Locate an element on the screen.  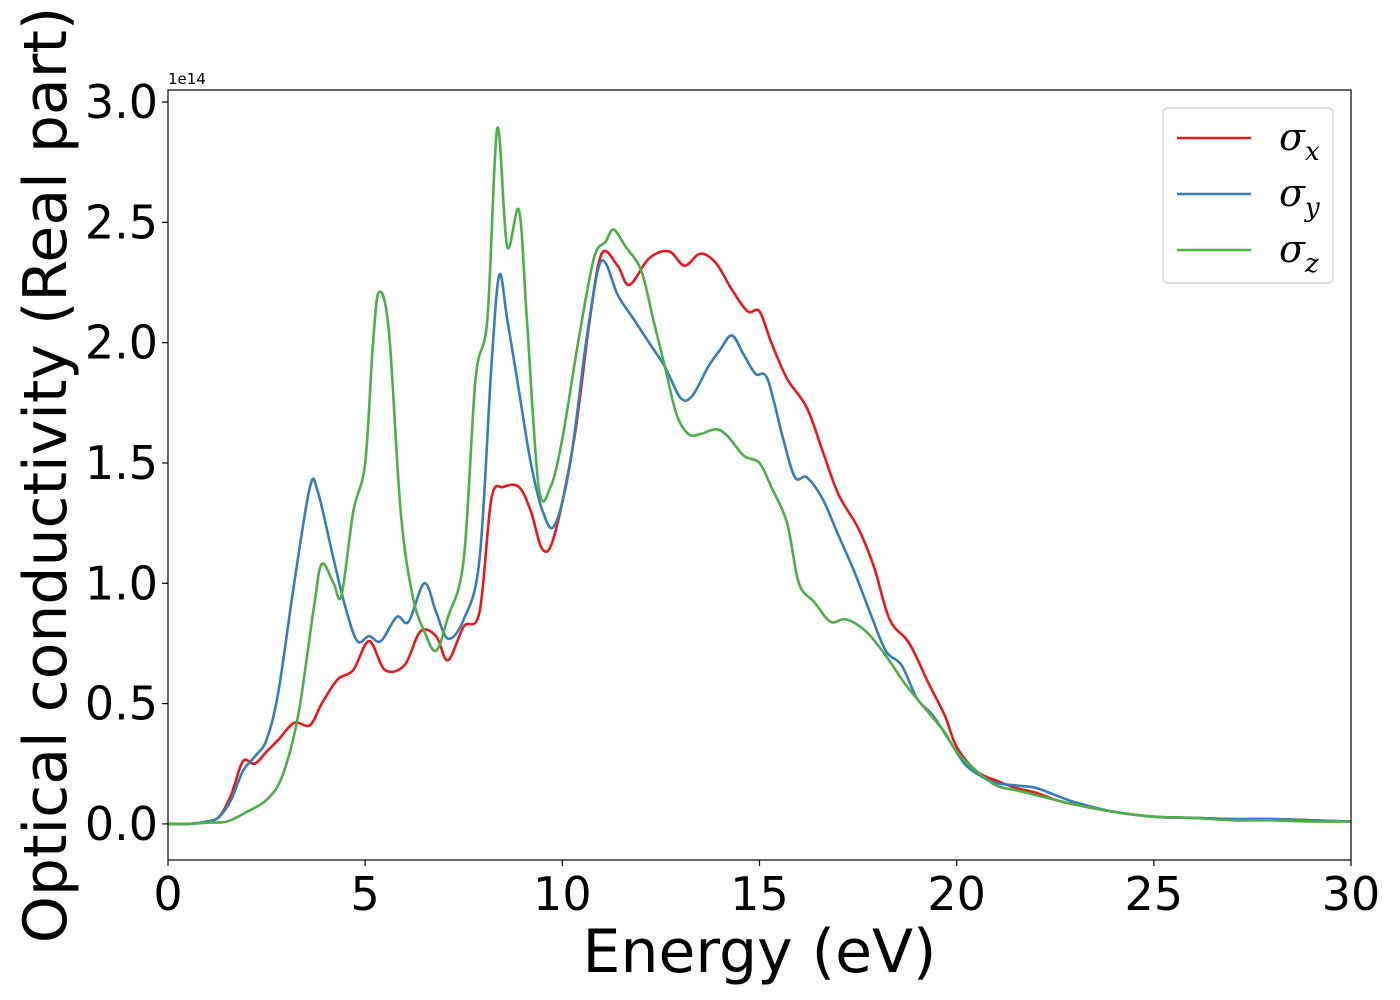
x-tick-label: 0 is located at coordinates (167, 894).